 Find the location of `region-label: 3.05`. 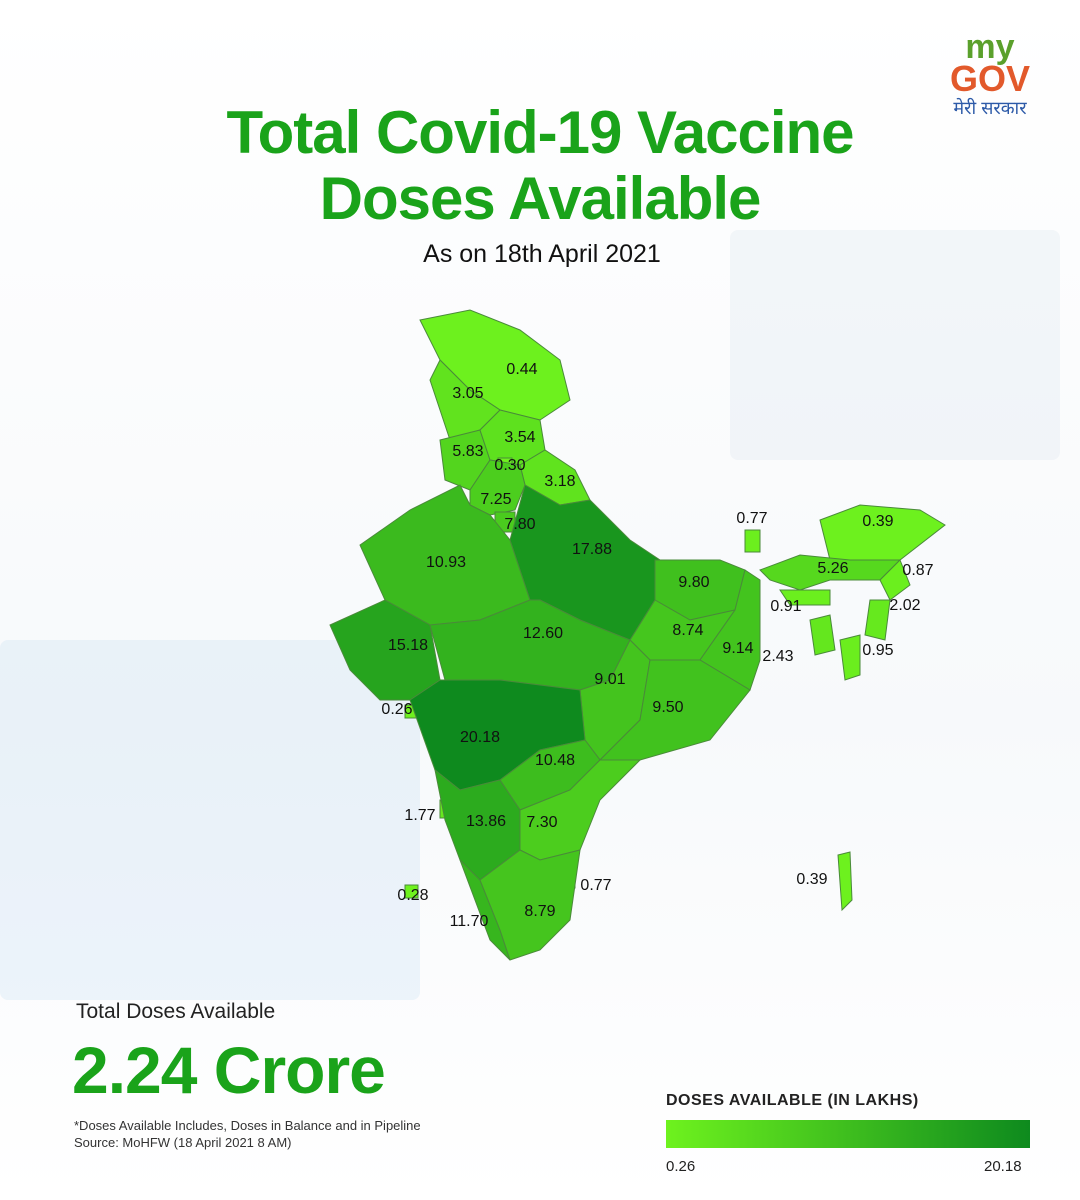

region-label: 3.05 is located at coordinates (467, 393).